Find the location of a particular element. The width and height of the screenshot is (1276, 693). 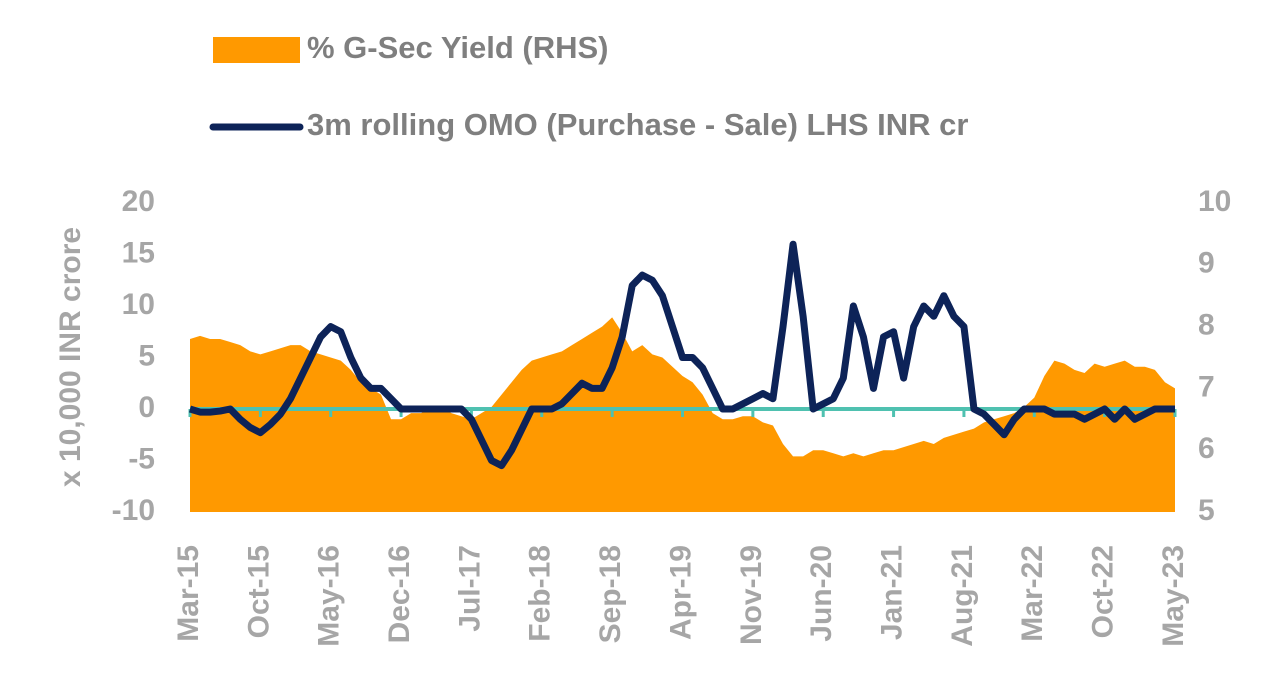

x-tick-label: May-23 is located at coordinates (1173, 596).